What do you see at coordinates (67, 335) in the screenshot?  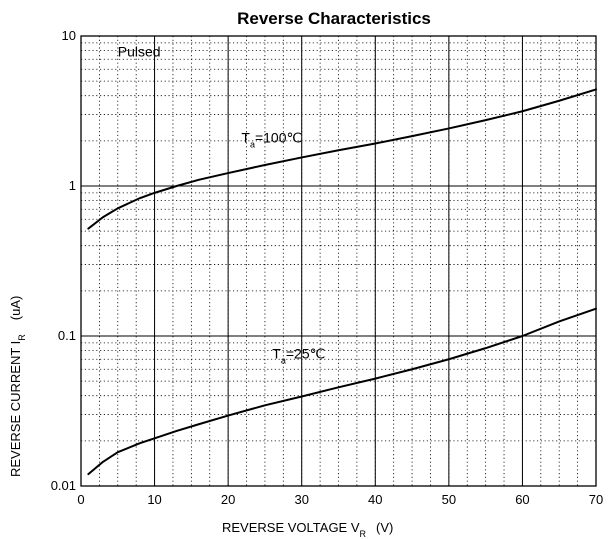 I see `y-tick-label: 0.1` at bounding box center [67, 335].